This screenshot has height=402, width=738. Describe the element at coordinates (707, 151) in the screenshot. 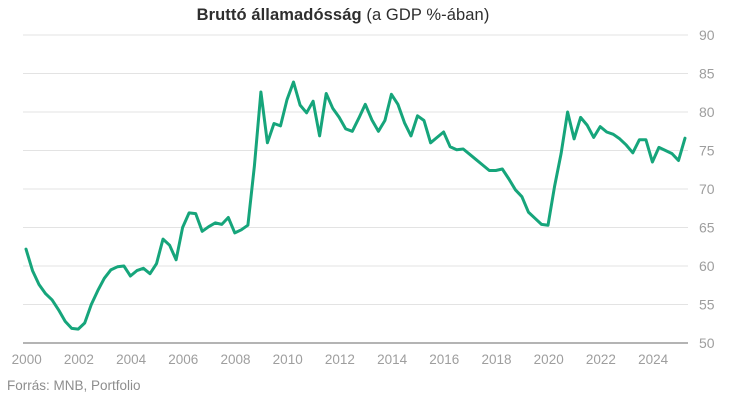

I see `y-axis-label: 75` at that location.